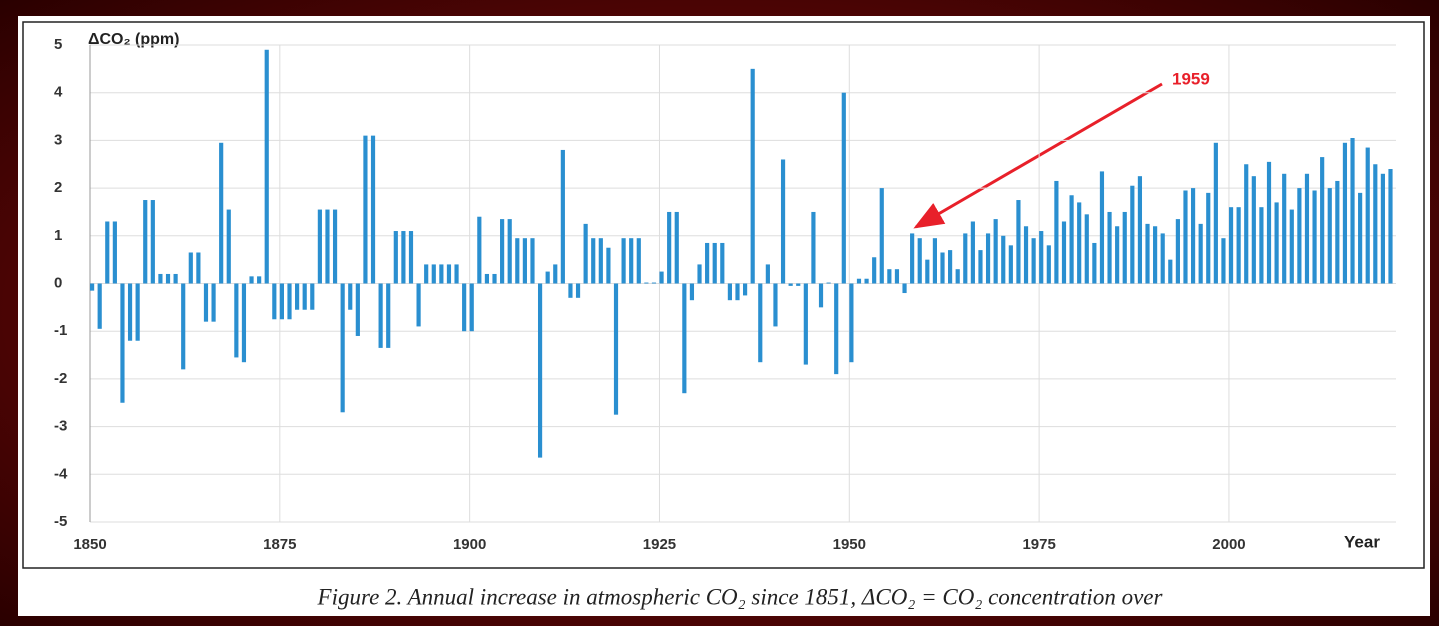 The width and height of the screenshot is (1439, 626). Describe the element at coordinates (1362, 541) in the screenshot. I see `x-axis-label: Year` at that location.